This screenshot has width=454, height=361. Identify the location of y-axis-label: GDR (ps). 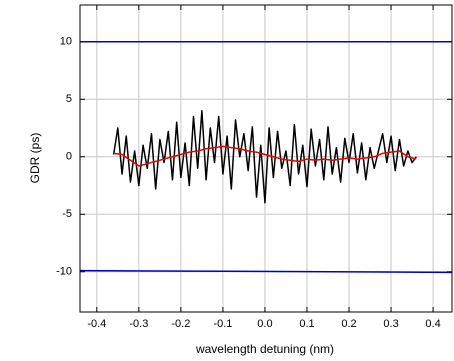
(35, 158).